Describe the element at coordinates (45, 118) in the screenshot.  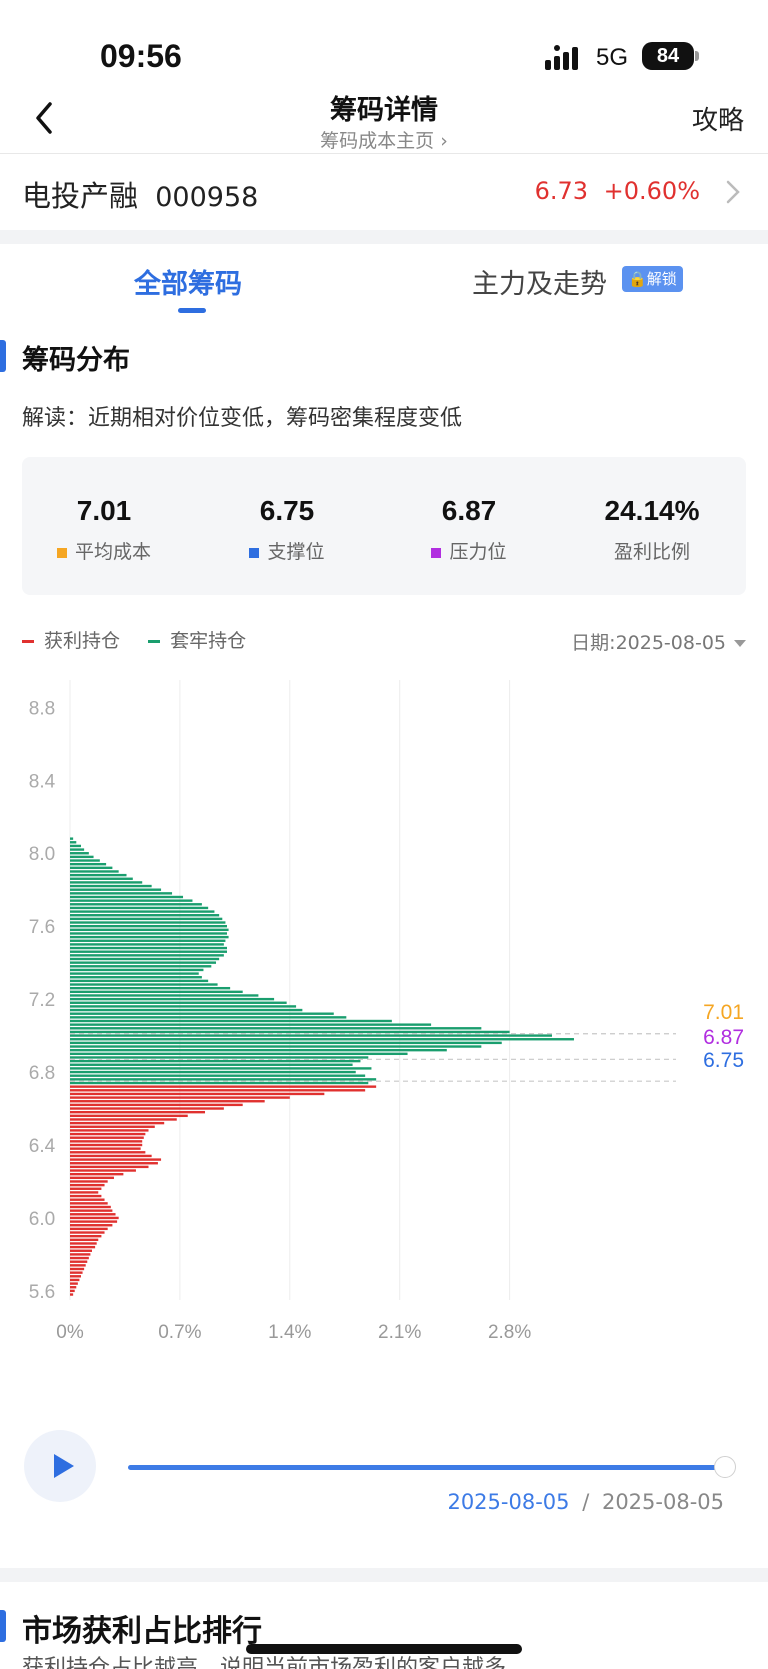
I see `back-arrow-icon` at that location.